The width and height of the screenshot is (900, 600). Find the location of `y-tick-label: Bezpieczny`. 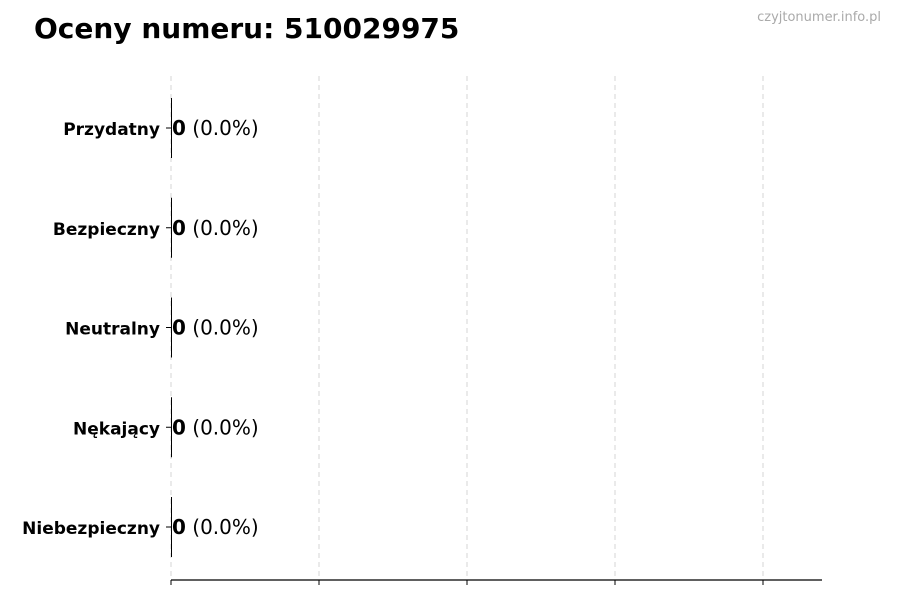

y-tick-label: Bezpieczny is located at coordinates (106, 230).